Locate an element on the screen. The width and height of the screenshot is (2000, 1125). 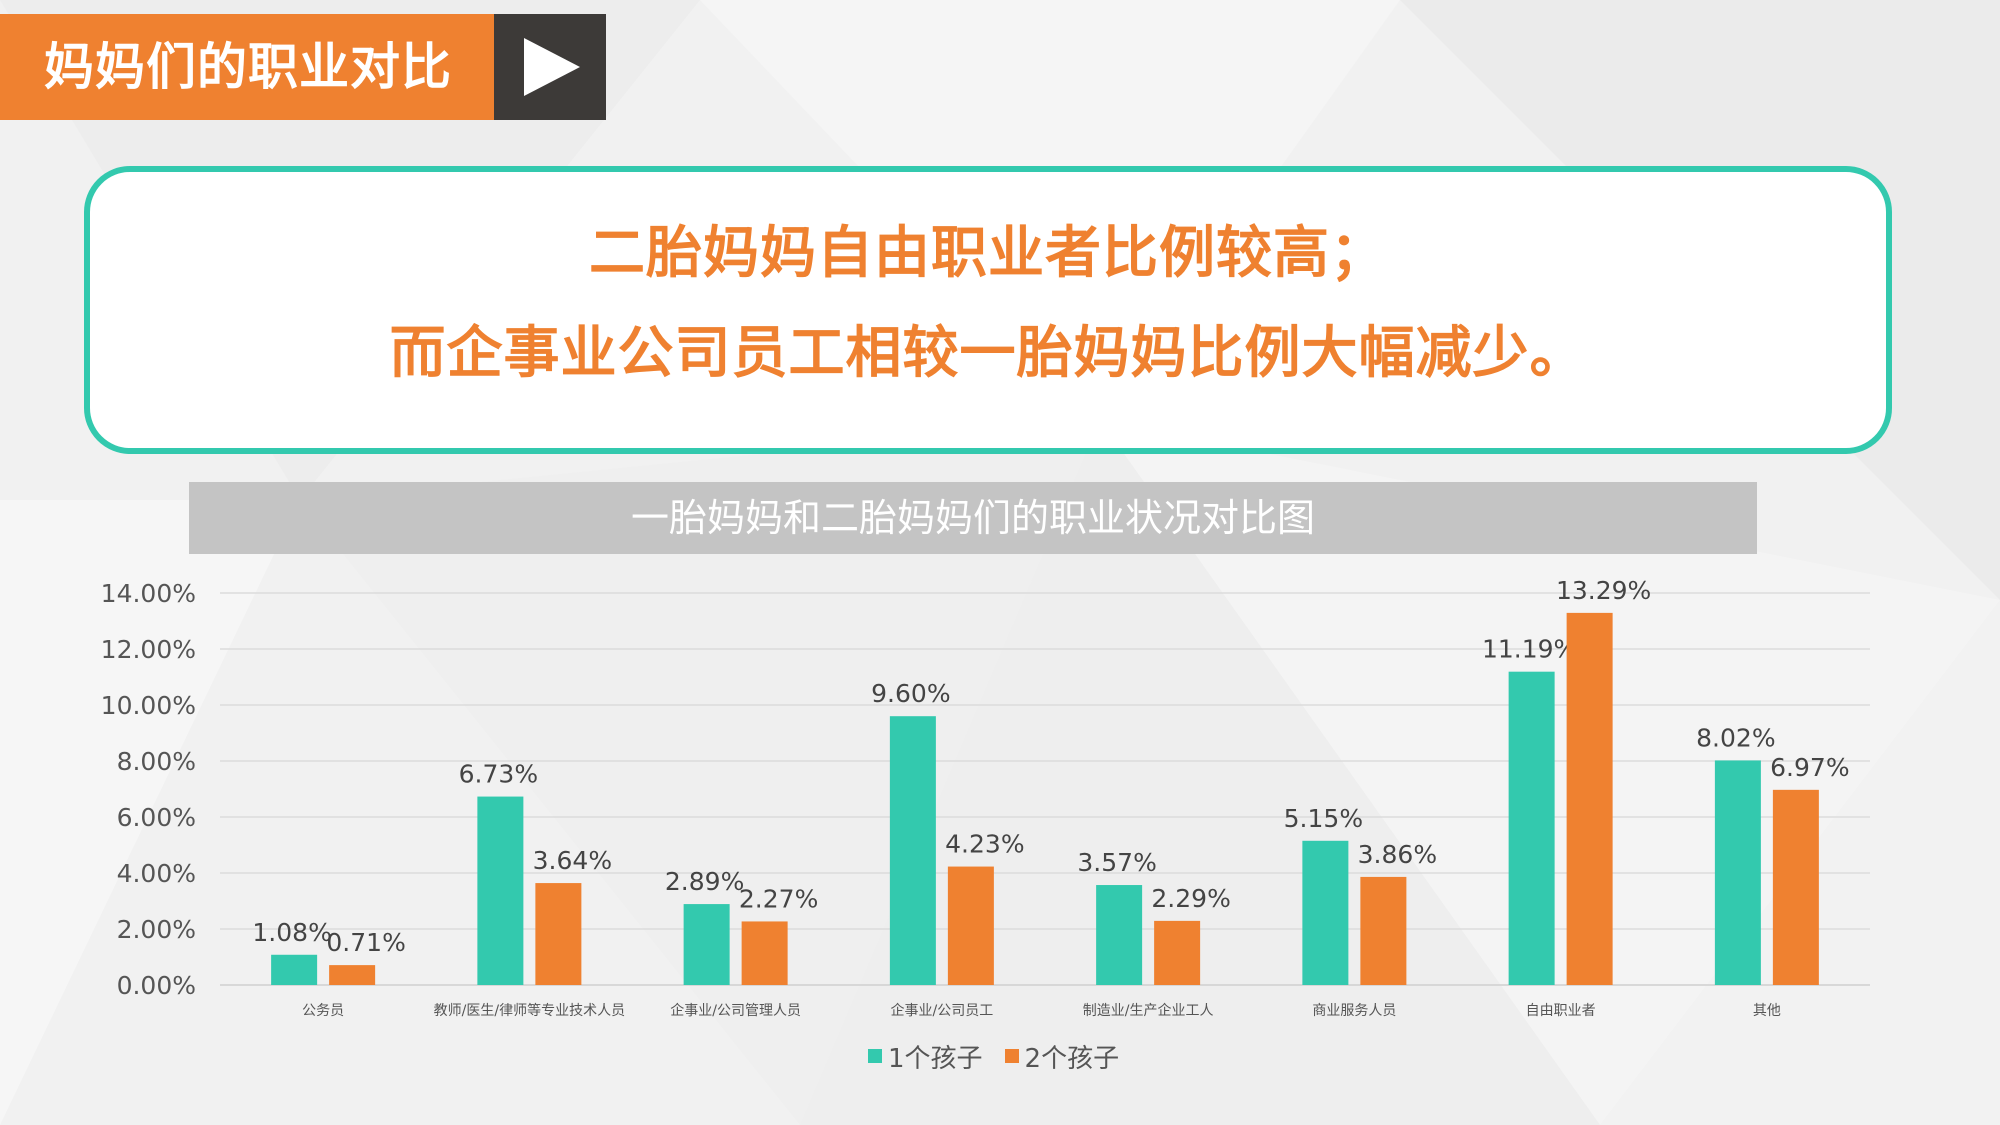
data-label: 2.27% is located at coordinates (778, 898).